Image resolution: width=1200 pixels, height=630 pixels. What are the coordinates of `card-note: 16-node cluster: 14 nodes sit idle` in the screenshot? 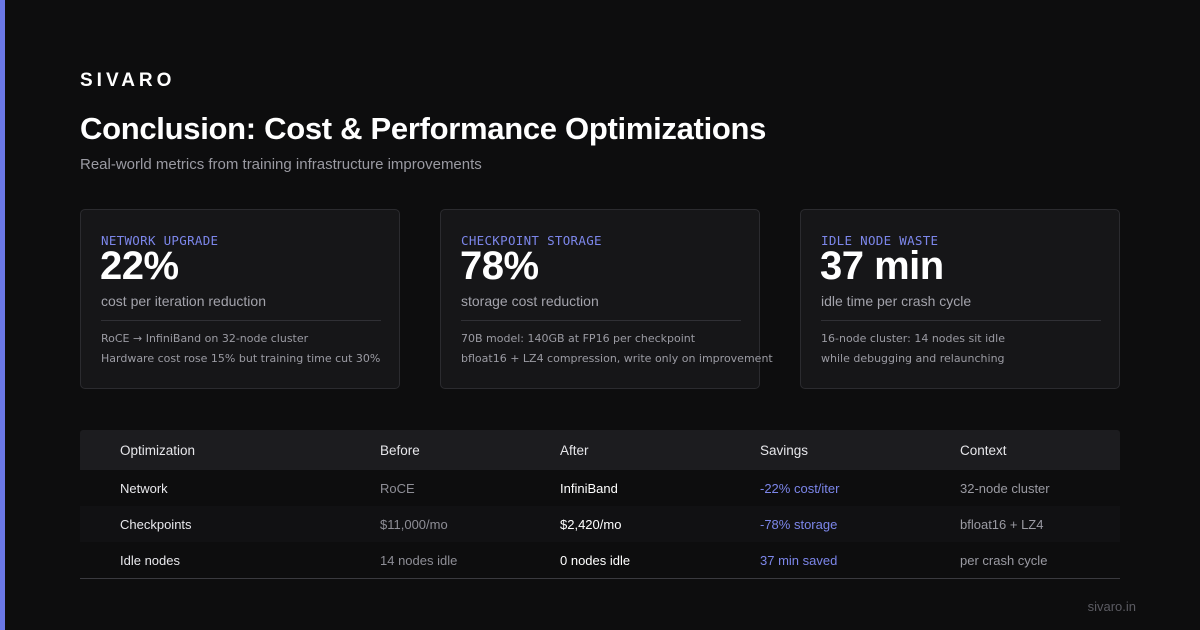 It's located at (913, 338).